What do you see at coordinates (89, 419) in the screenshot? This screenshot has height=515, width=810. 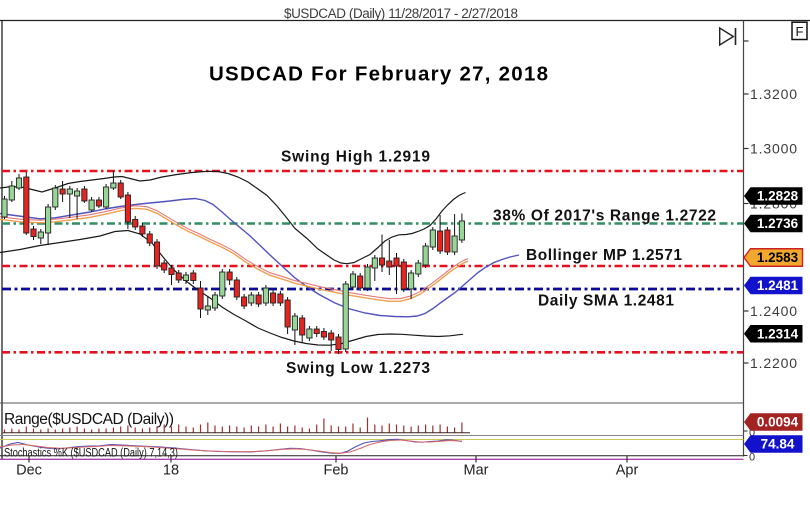 I see `svg-text: Range($USDCAD (Daily))` at bounding box center [89, 419].